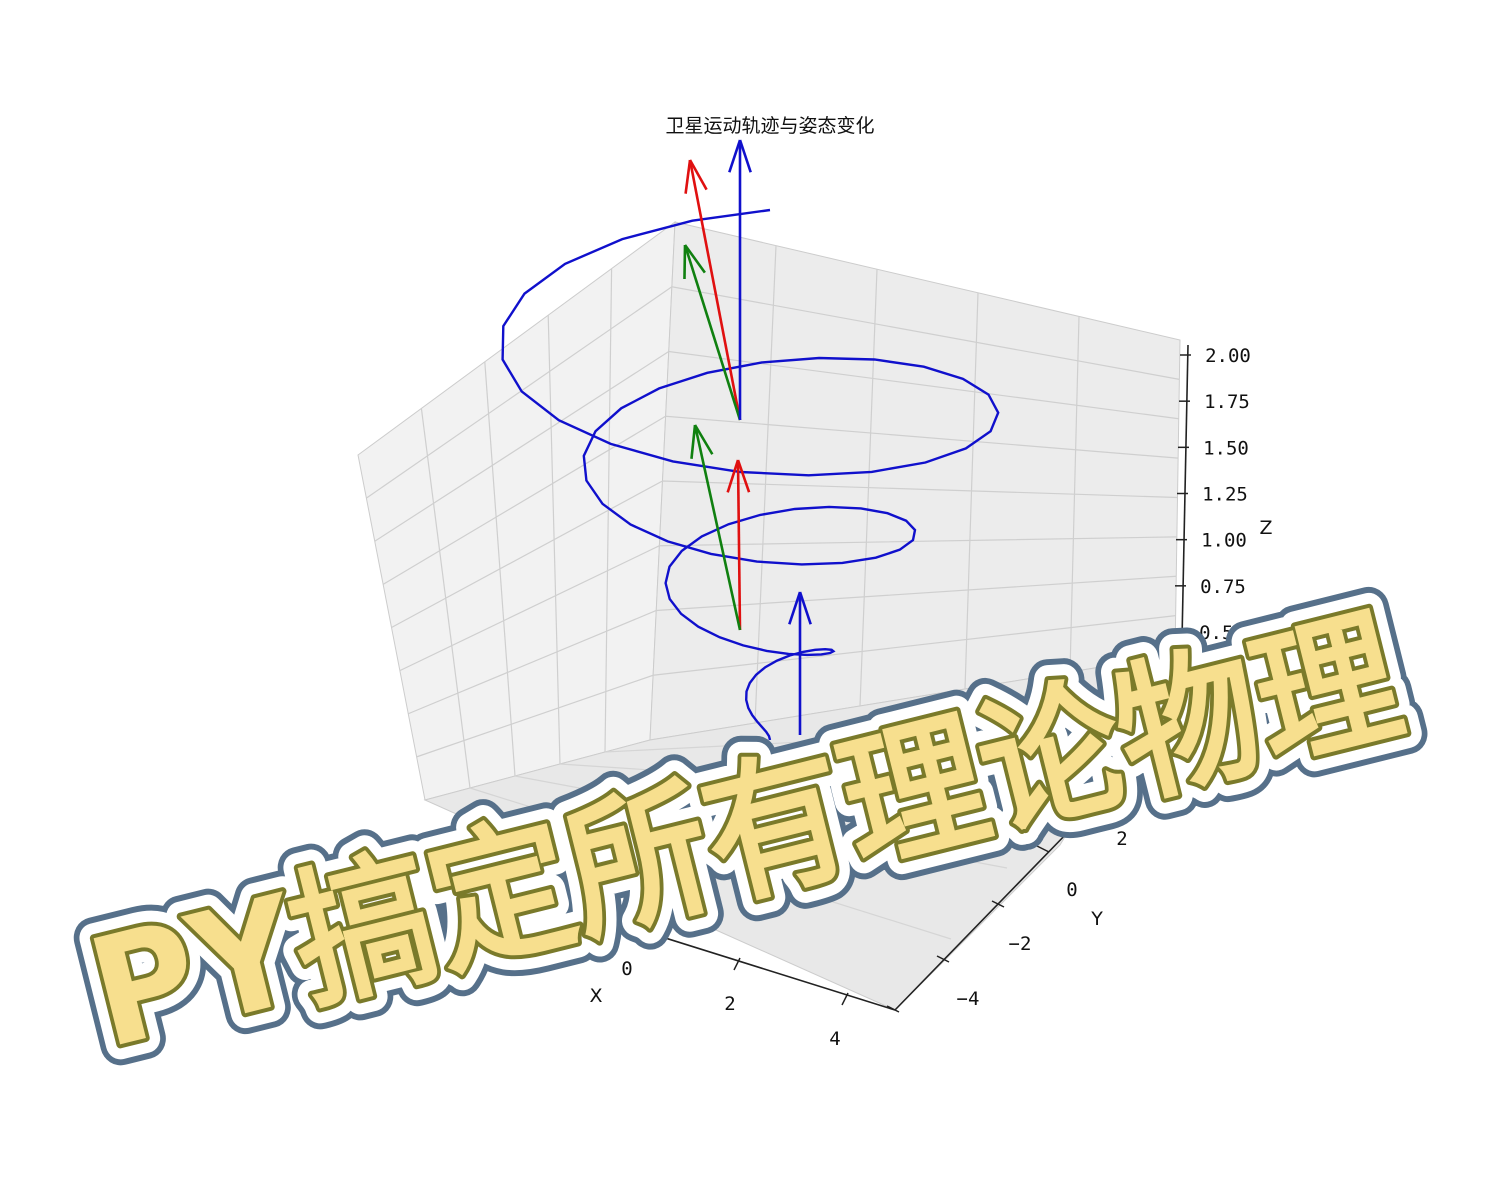  I want to click on trajectory-line, so click(750, 474).